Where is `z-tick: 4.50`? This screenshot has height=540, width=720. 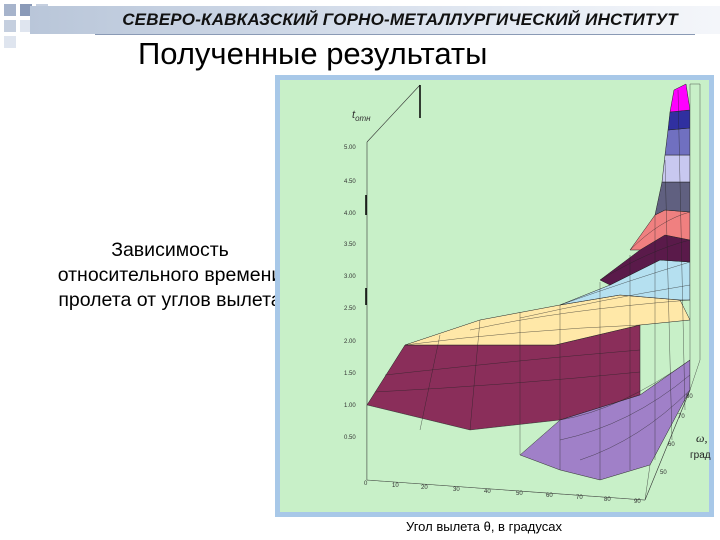
z-tick: 4.50 is located at coordinates (350, 182).